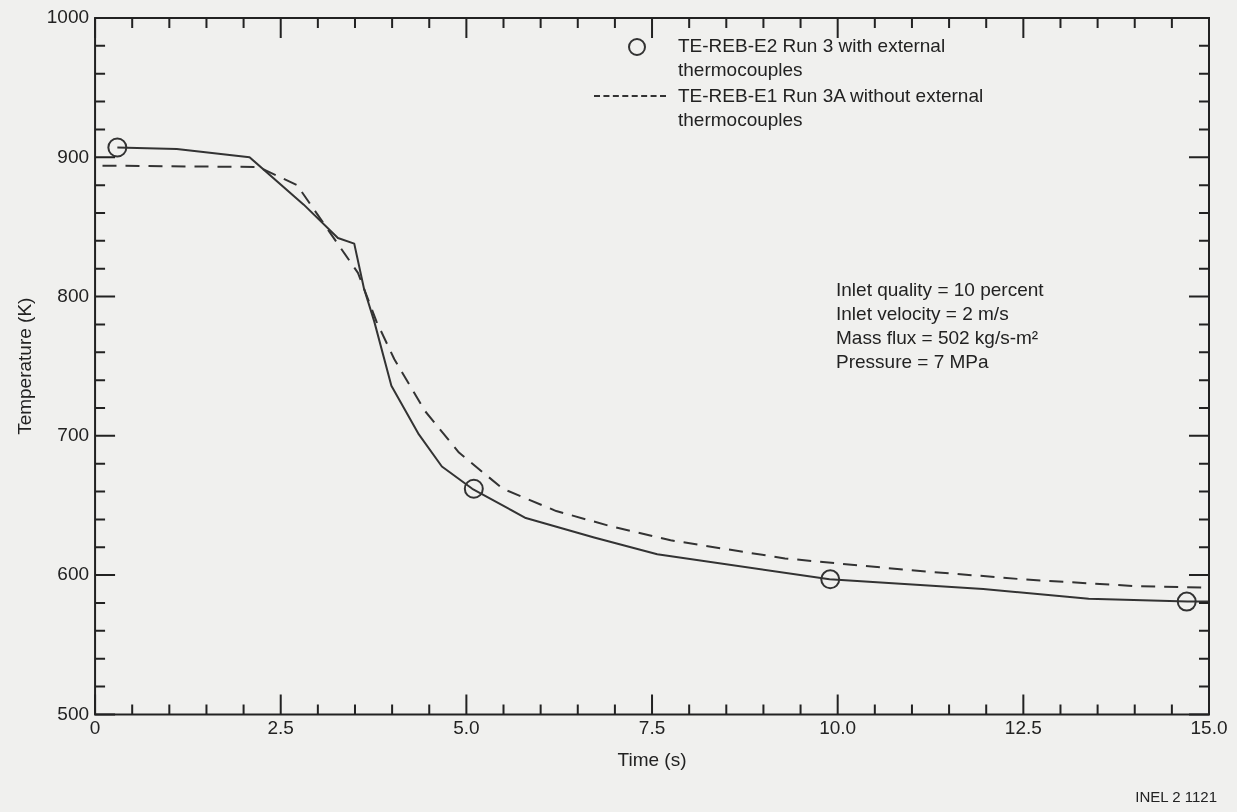  What do you see at coordinates (1176, 796) in the screenshot?
I see `text: INEL 2 1121` at bounding box center [1176, 796].